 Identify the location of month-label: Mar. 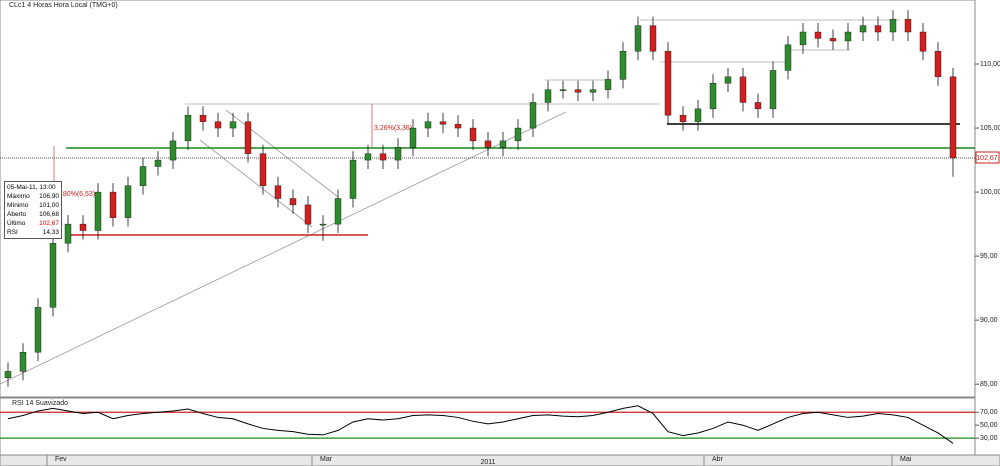
(326, 459).